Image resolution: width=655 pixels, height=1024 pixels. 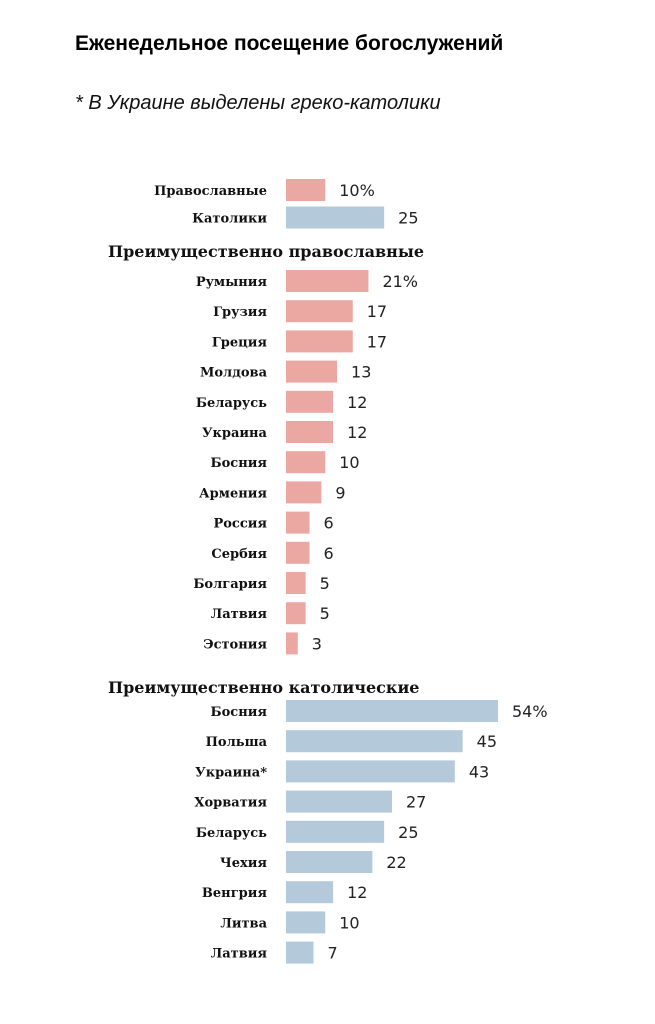 What do you see at coordinates (357, 190) in the screenshot?
I see `value-label: 10%` at bounding box center [357, 190].